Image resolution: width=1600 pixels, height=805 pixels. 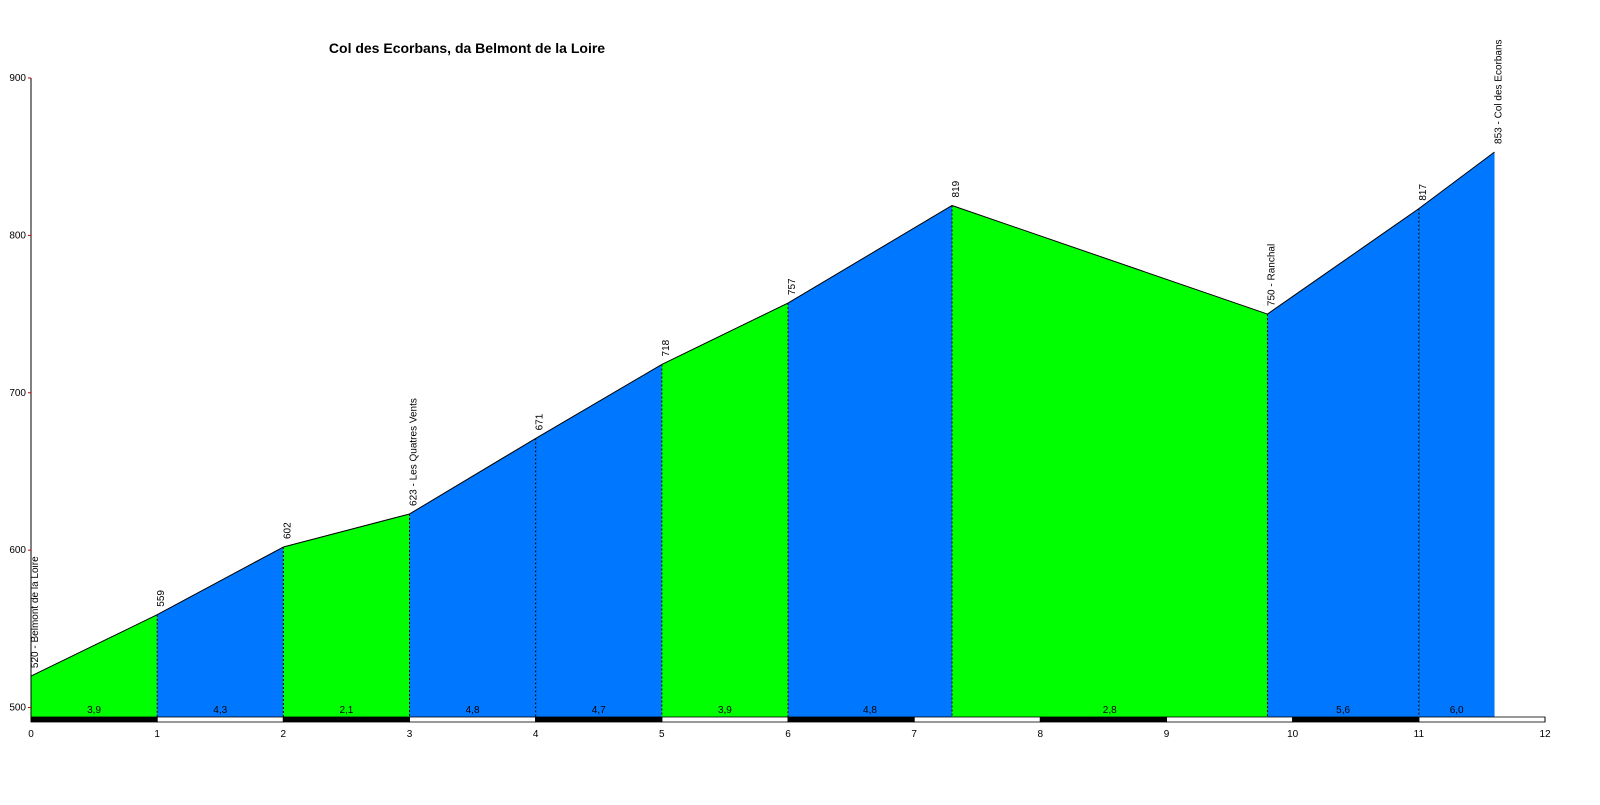 What do you see at coordinates (467, 48) in the screenshot?
I see `chart-title: Col des Ecorbans, da Belmont de la Loire` at bounding box center [467, 48].